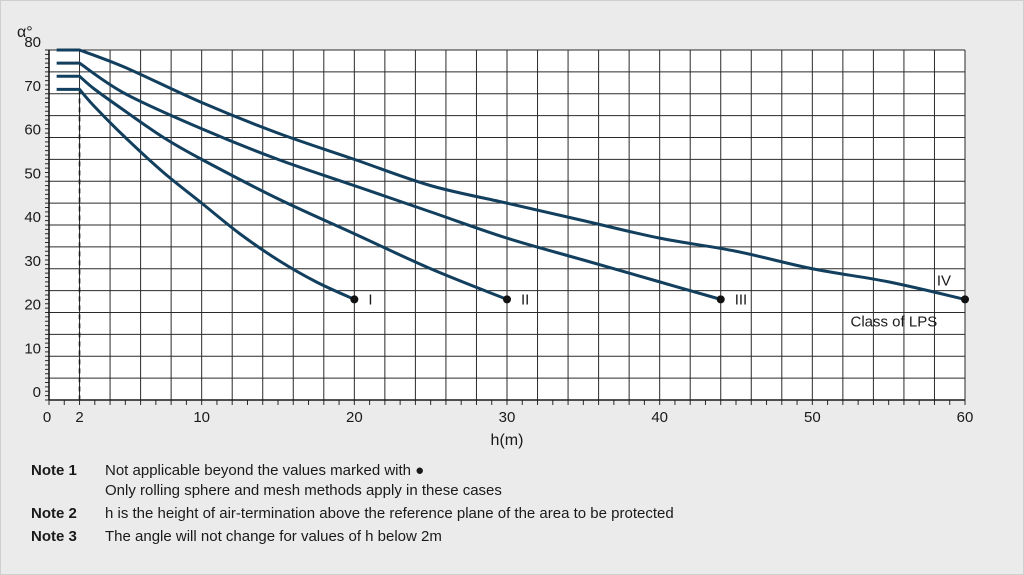  Describe the element at coordinates (354, 299) in the screenshot. I see `end-marker-I` at that location.